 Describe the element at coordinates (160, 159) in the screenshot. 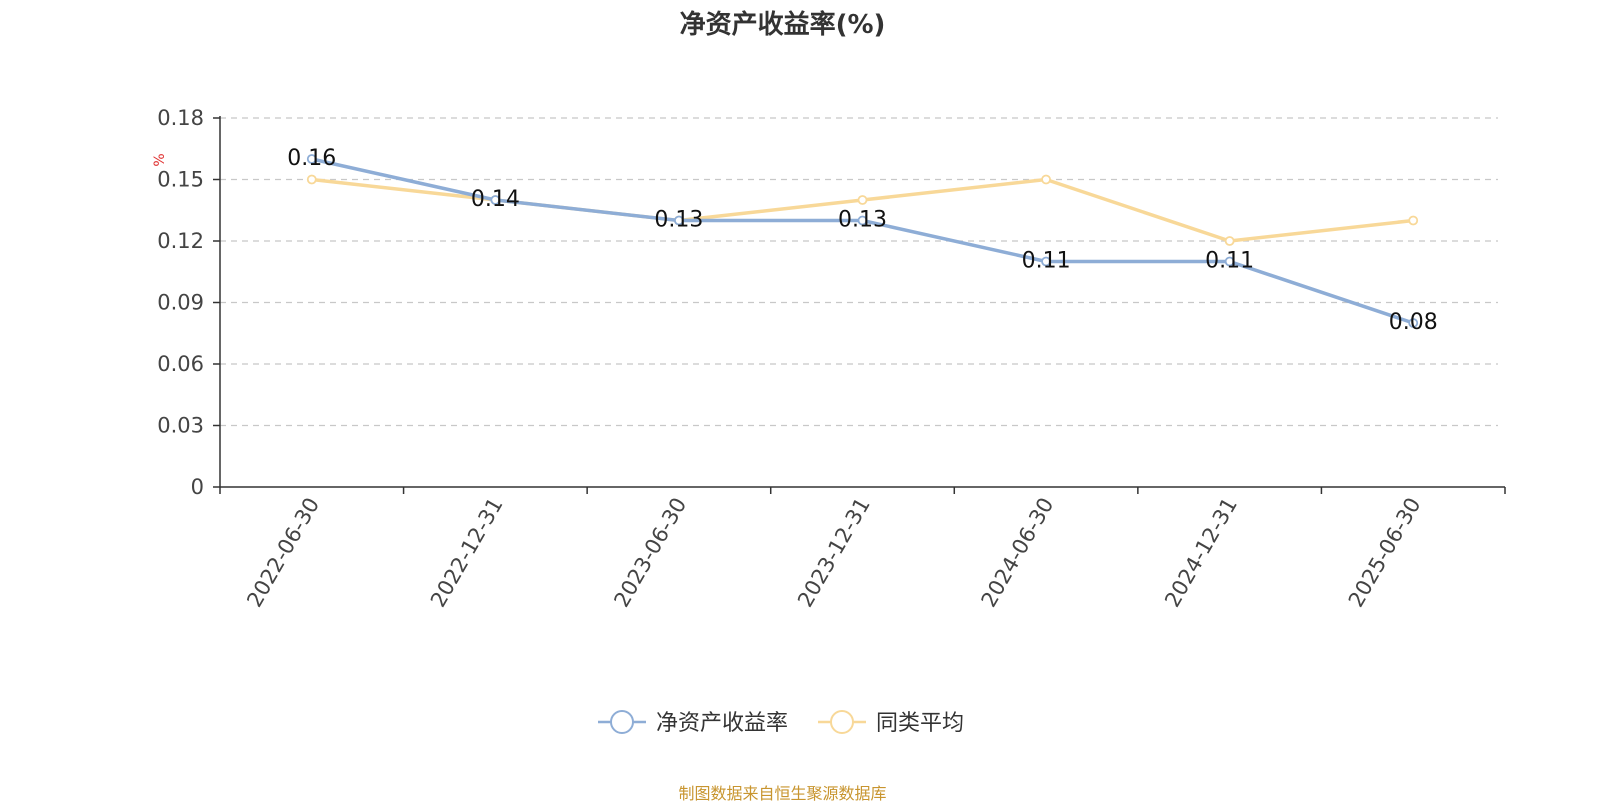

I see `y-axis-label: %` at that location.